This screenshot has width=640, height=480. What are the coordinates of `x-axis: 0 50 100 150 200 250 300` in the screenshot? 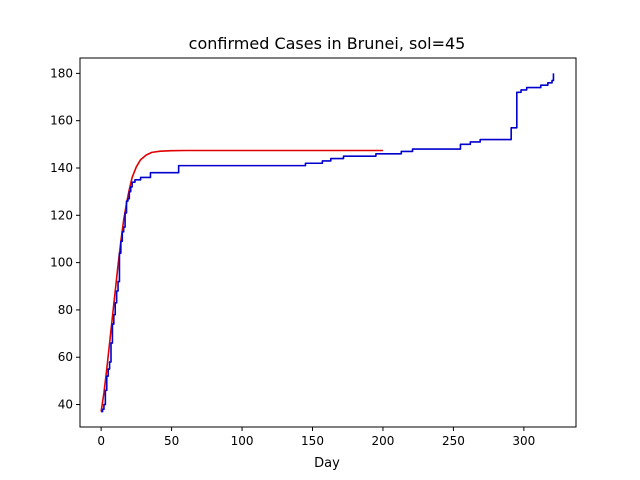 It's located at (316, 437).